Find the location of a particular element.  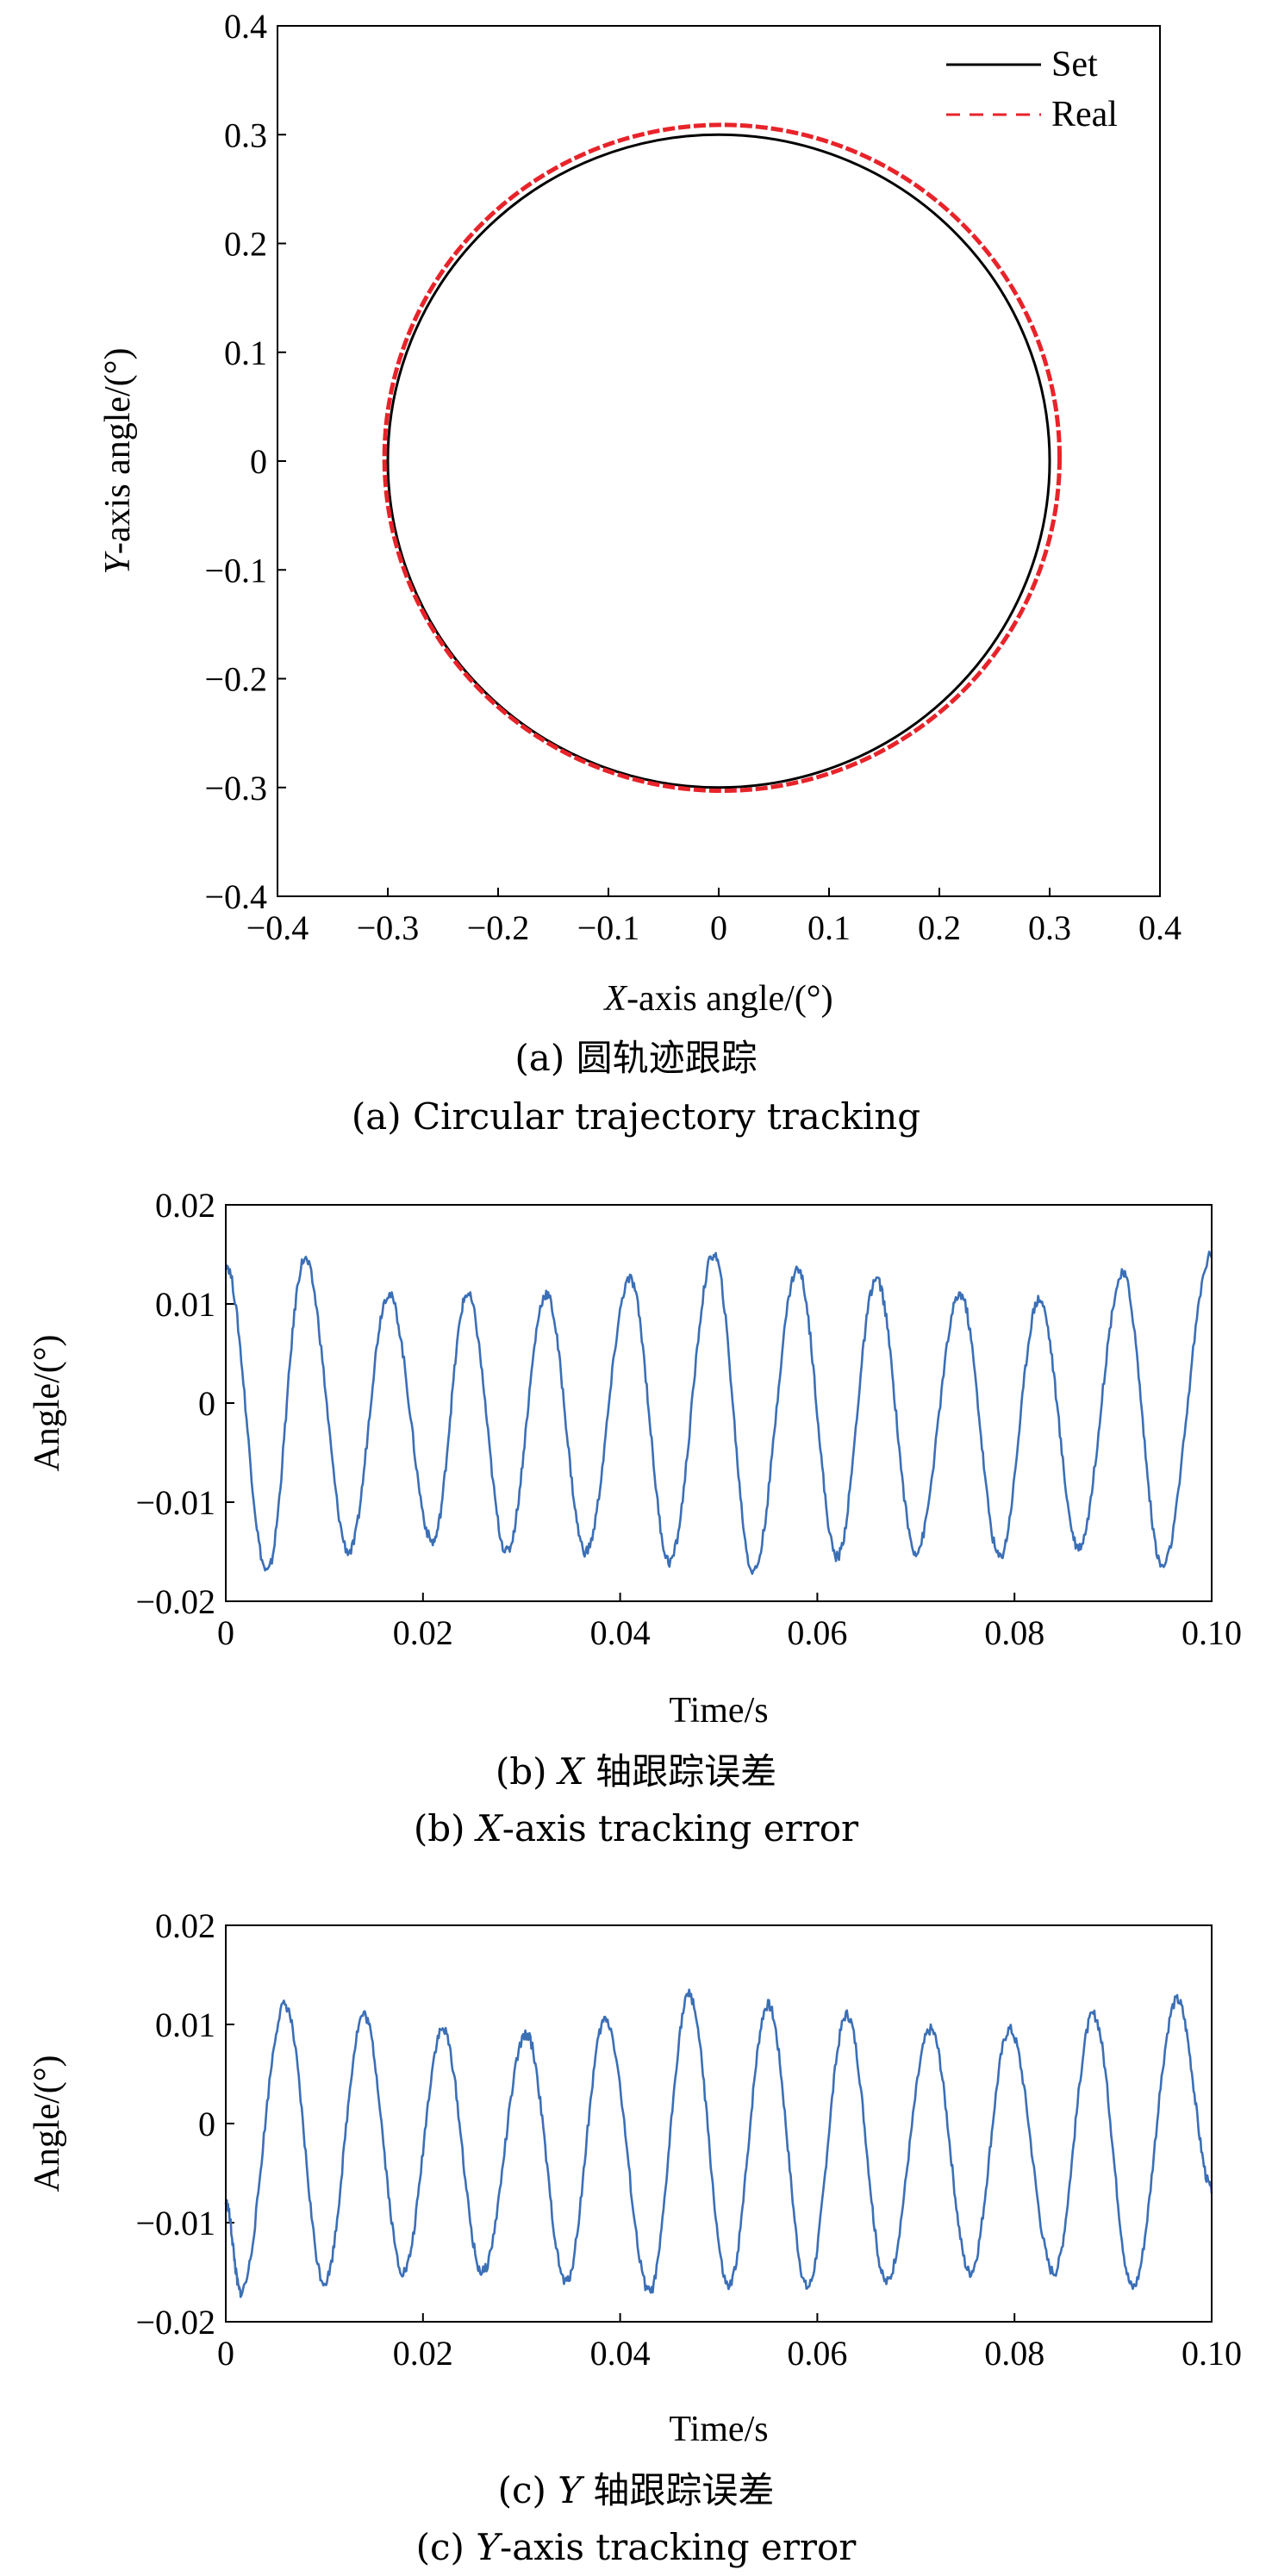

panel-a-x-tick-label: 0.1 is located at coordinates (829, 927).